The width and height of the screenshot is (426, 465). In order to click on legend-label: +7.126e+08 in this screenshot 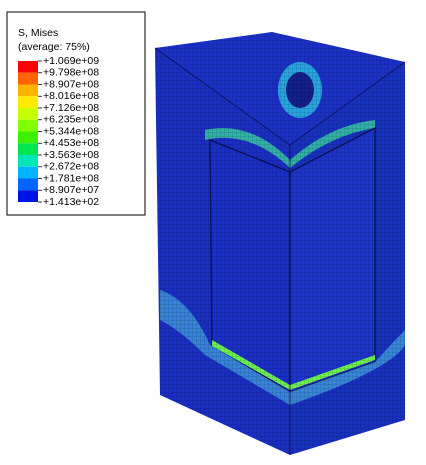, I will do `click(71, 108)`.